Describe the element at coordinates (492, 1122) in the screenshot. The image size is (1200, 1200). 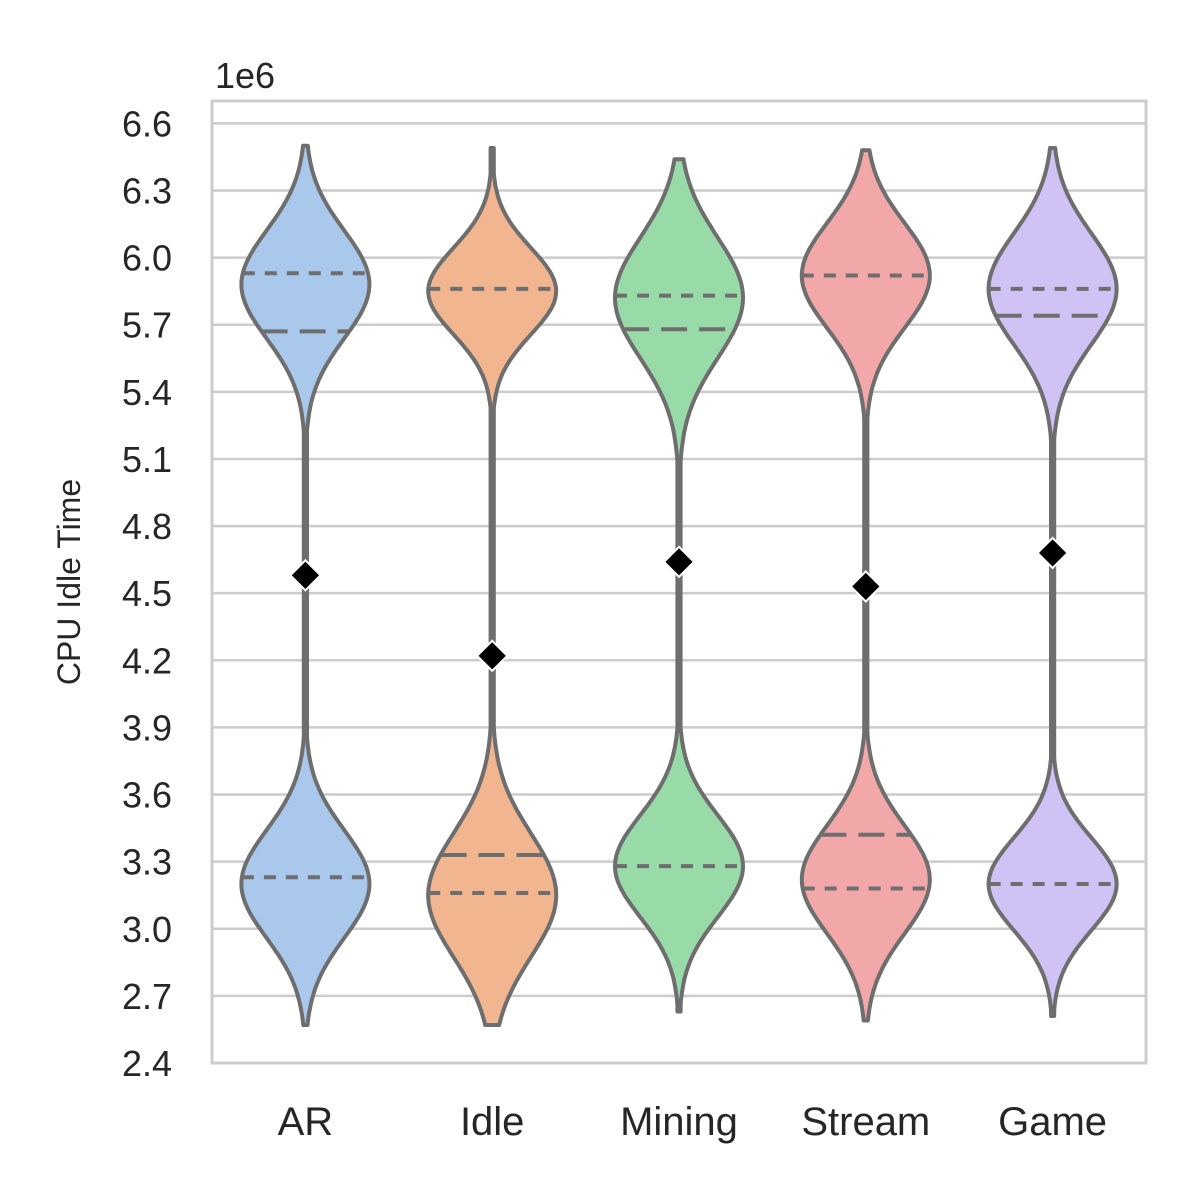
I see `x-tick-label: Idle` at that location.